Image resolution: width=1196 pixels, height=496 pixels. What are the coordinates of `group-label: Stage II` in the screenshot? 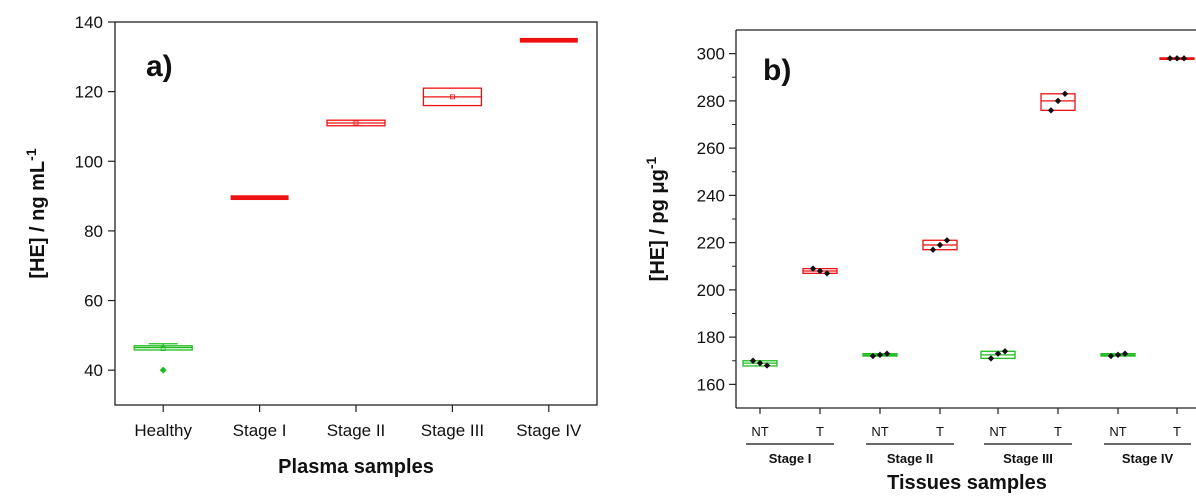 It's located at (910, 458).